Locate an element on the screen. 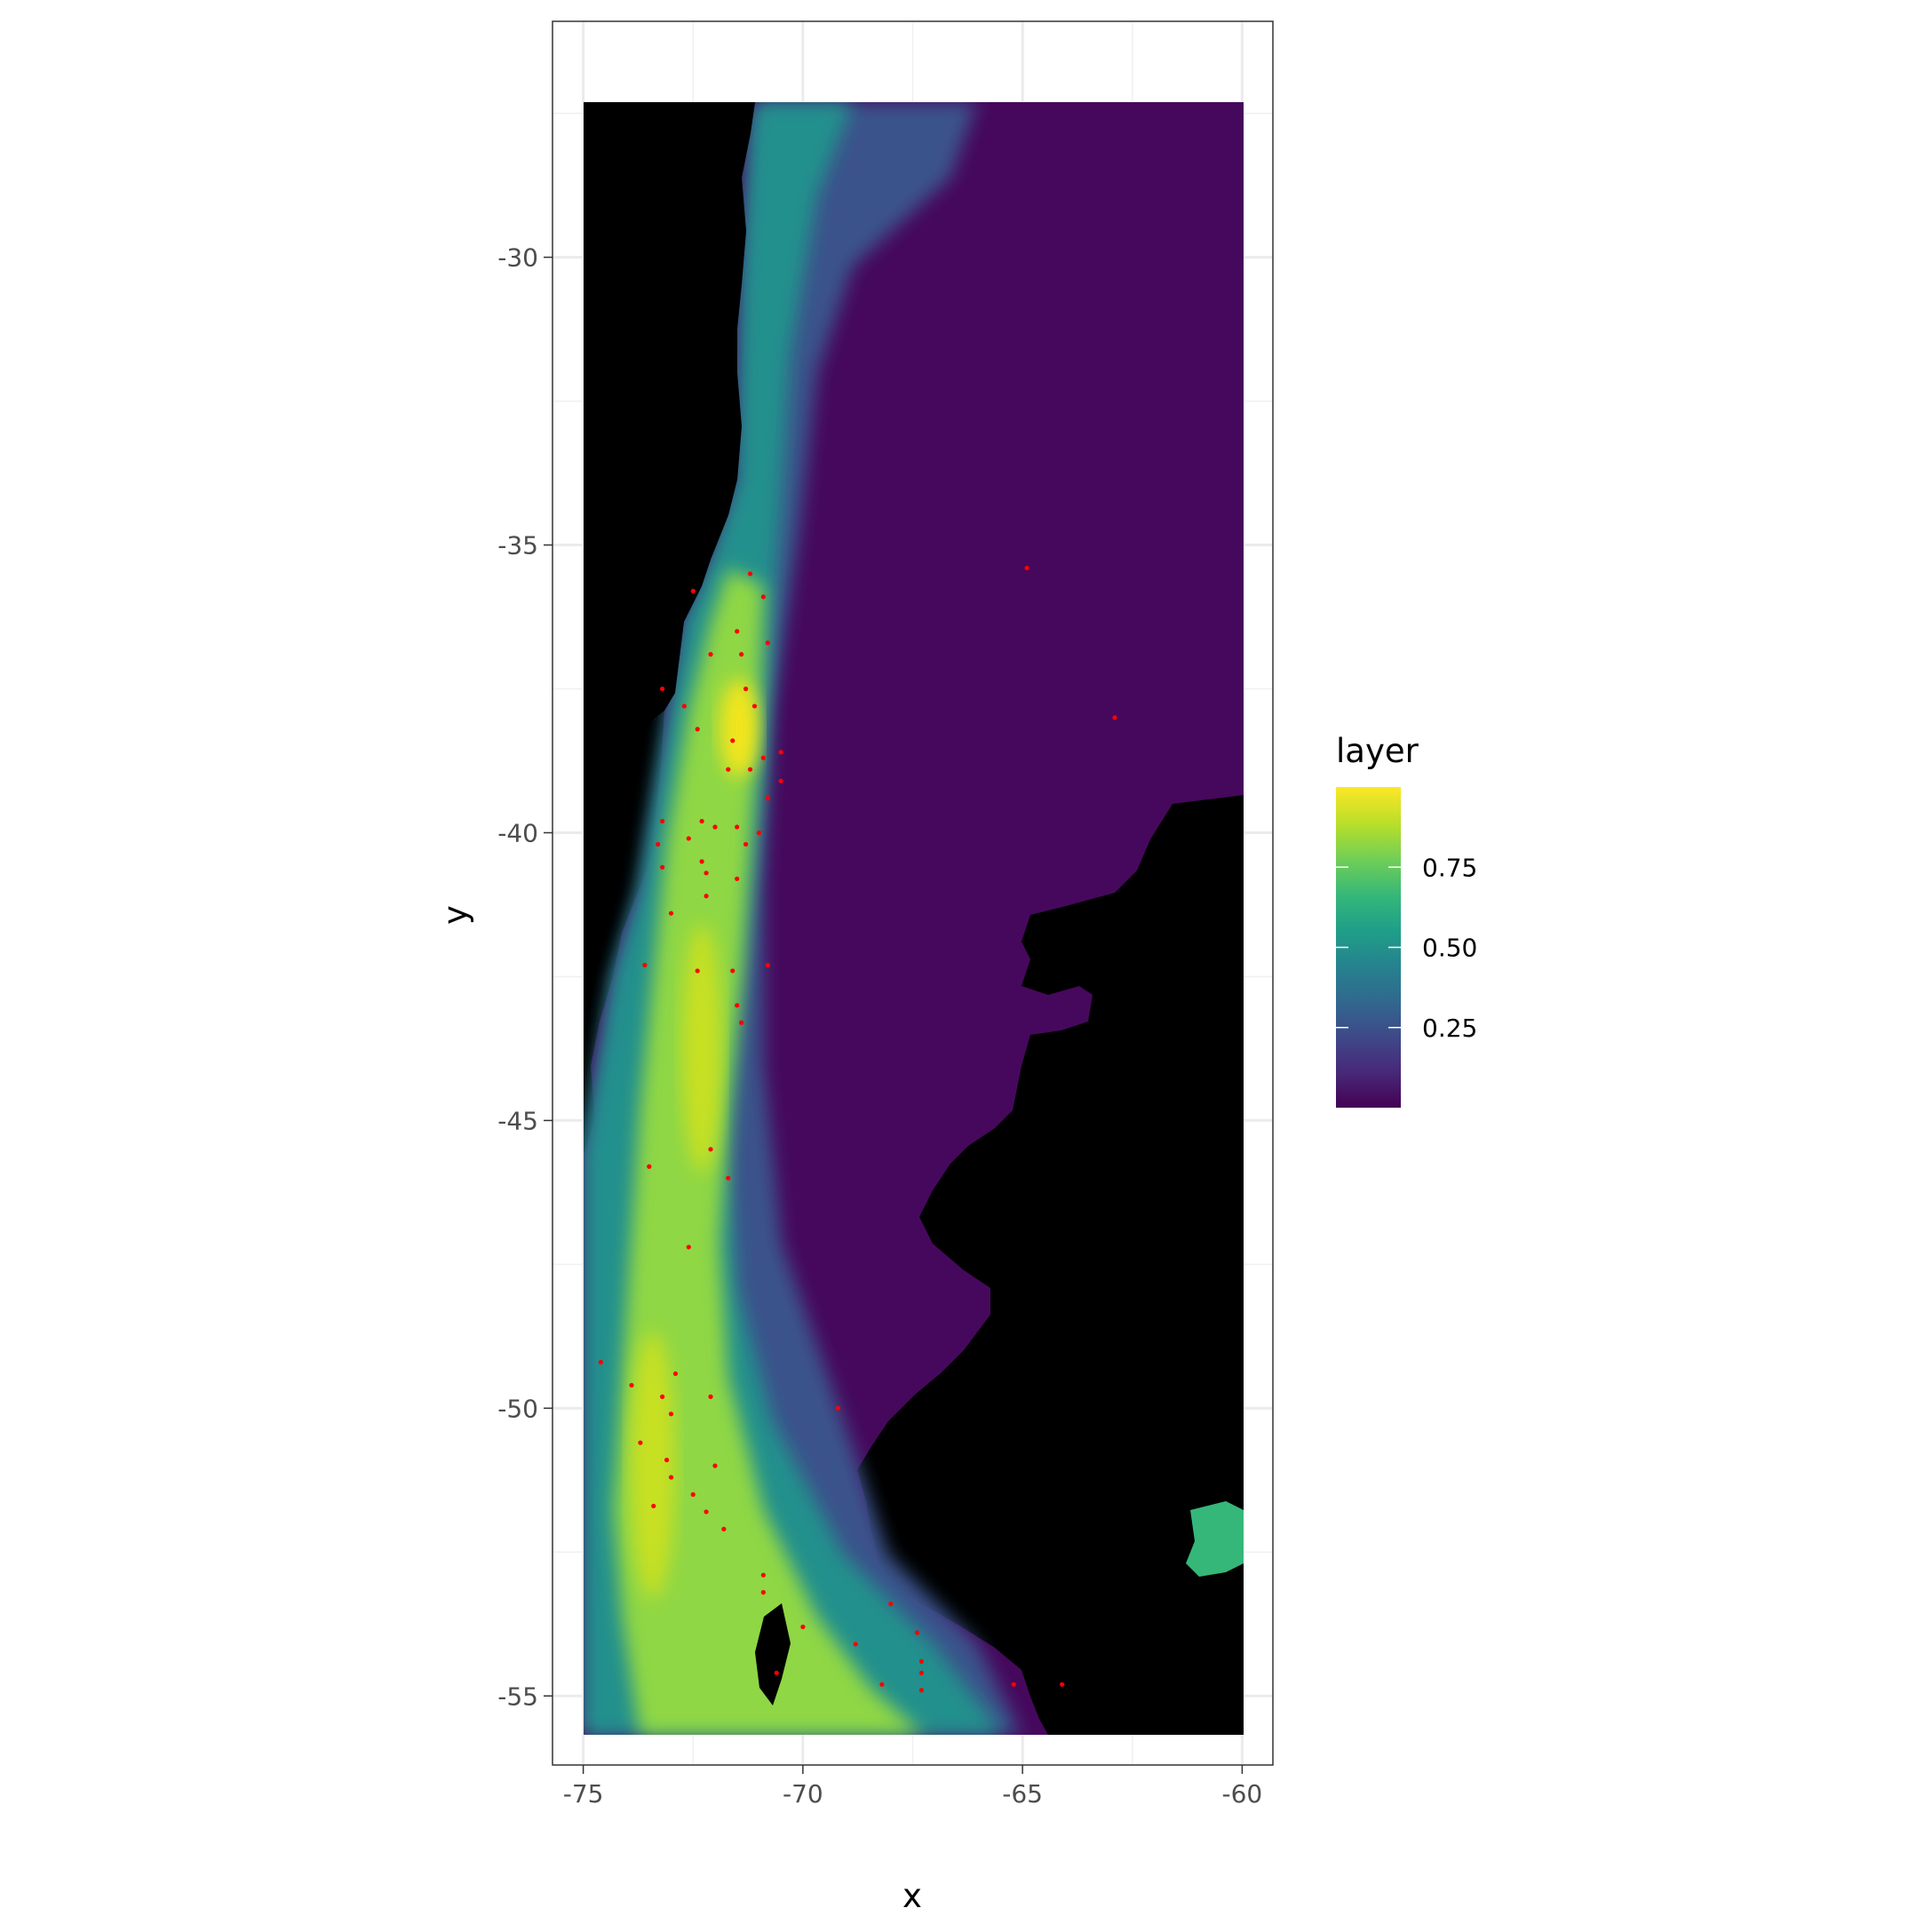 The image size is (1932, 1932). y-tick-label: -55 is located at coordinates (517, 1696).